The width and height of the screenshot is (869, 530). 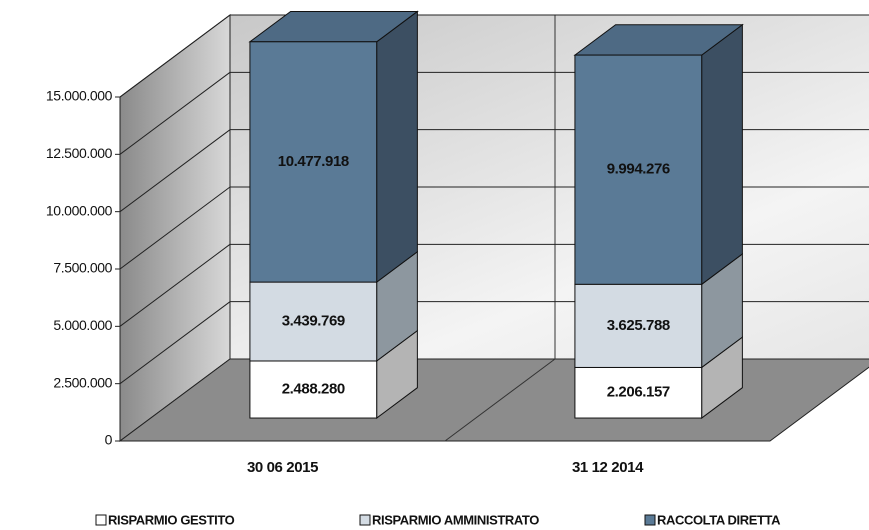 I want to click on data-label: 3.625.788, so click(x=638, y=325).